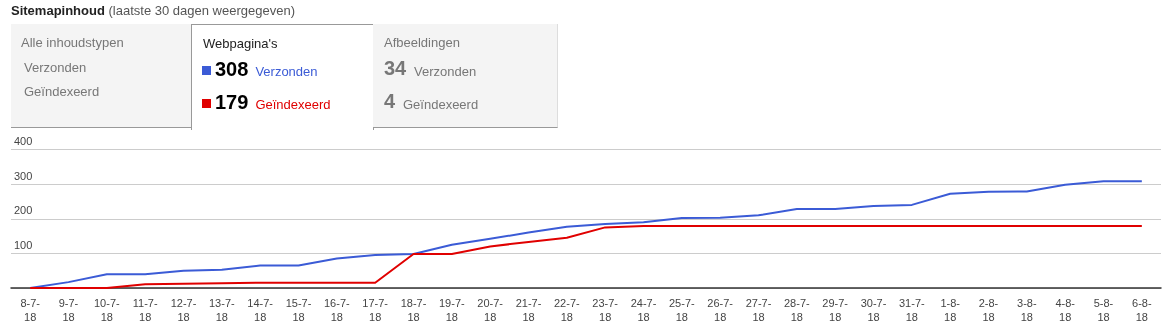 Image resolution: width=1170 pixels, height=326 pixels. Describe the element at coordinates (720, 310) in the screenshot. I see `x-tick-label: 26-7-18` at that location.